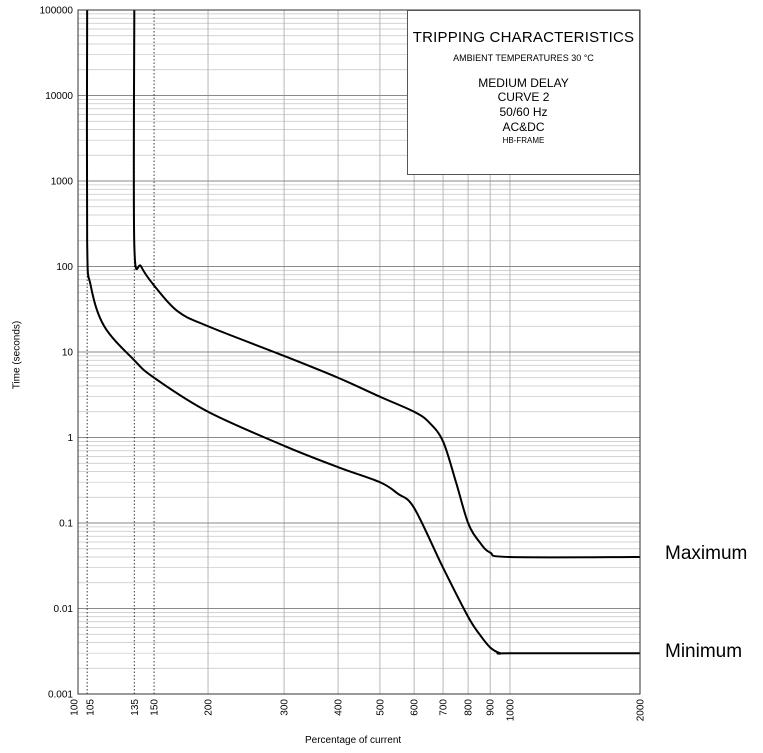 Image resolution: width=763 pixels, height=753 pixels. What do you see at coordinates (59, 96) in the screenshot?
I see `y-tick-label: 10000` at bounding box center [59, 96].